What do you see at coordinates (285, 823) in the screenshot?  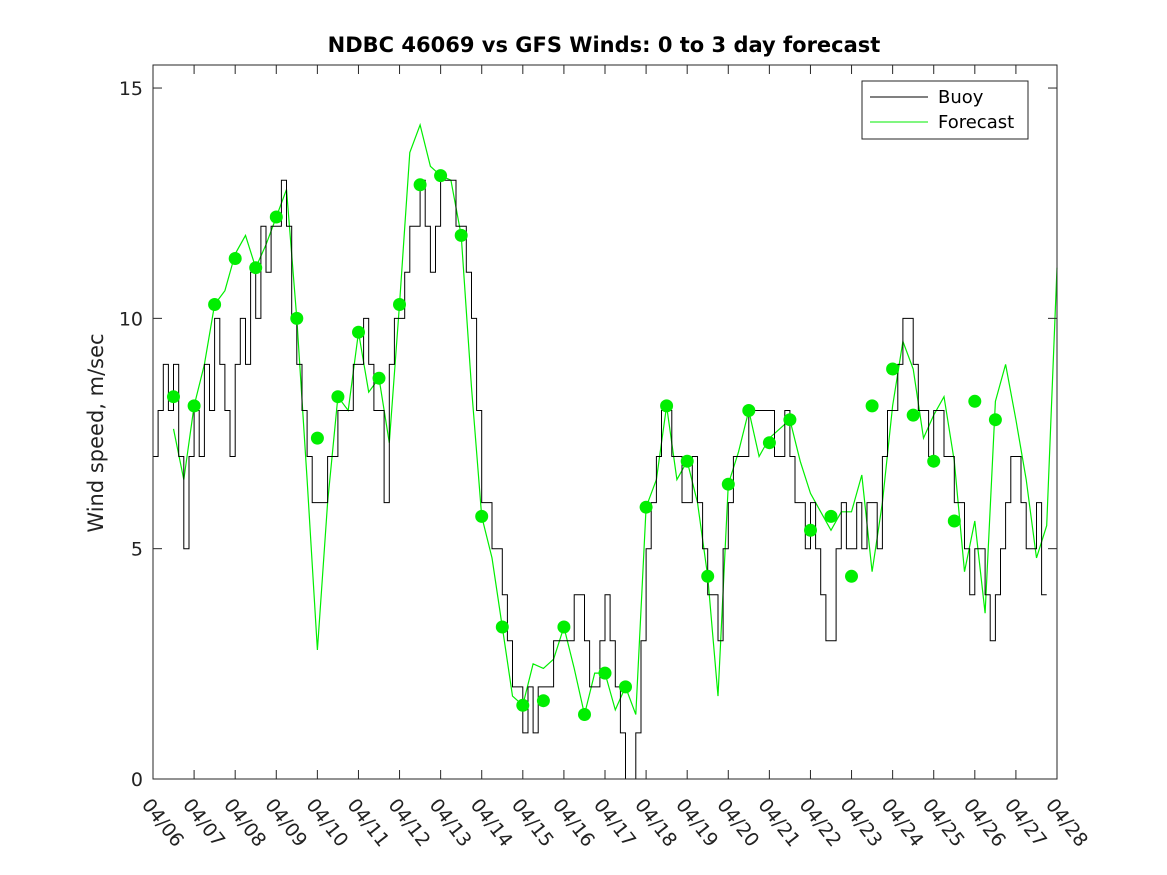 I see `x-tick-label: 04/09` at bounding box center [285, 823].